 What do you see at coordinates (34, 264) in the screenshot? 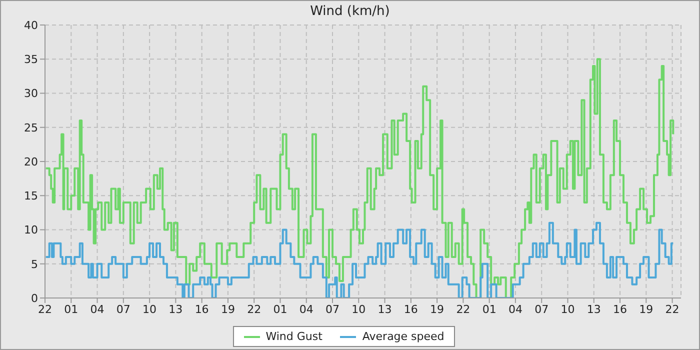
I see `y-tick-label: 5` at bounding box center [34, 264].